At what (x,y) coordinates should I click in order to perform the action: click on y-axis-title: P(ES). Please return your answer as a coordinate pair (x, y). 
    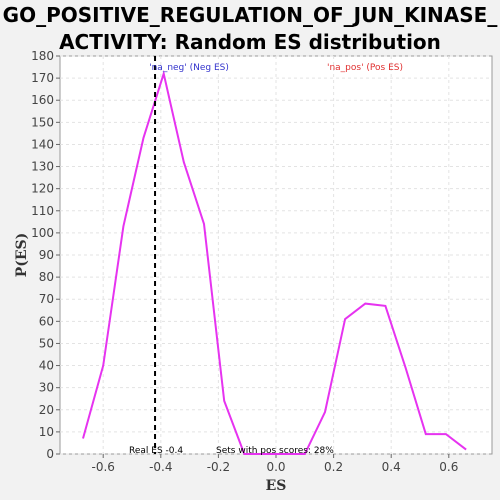
    Looking at the image, I should click on (22, 255).